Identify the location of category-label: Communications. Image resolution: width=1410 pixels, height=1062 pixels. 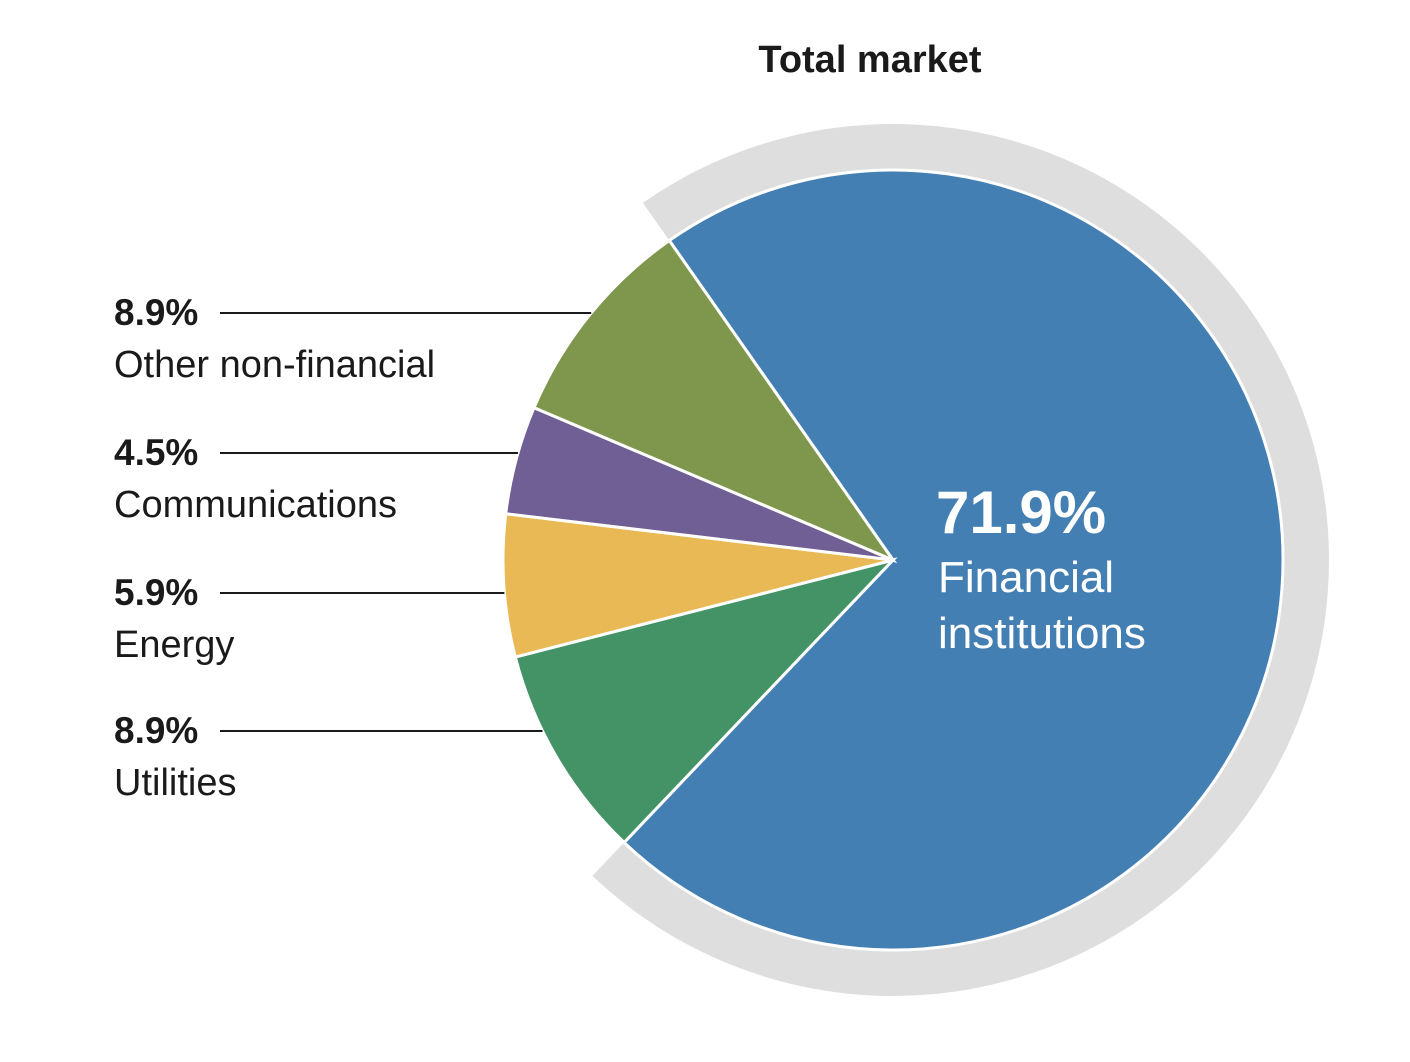
(255, 505).